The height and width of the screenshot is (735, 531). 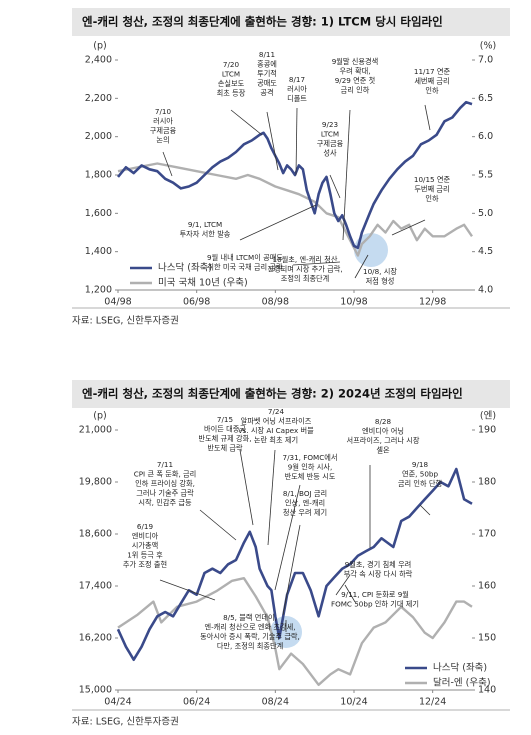 I want to click on y2-tick-label: 150, so click(x=487, y=638).